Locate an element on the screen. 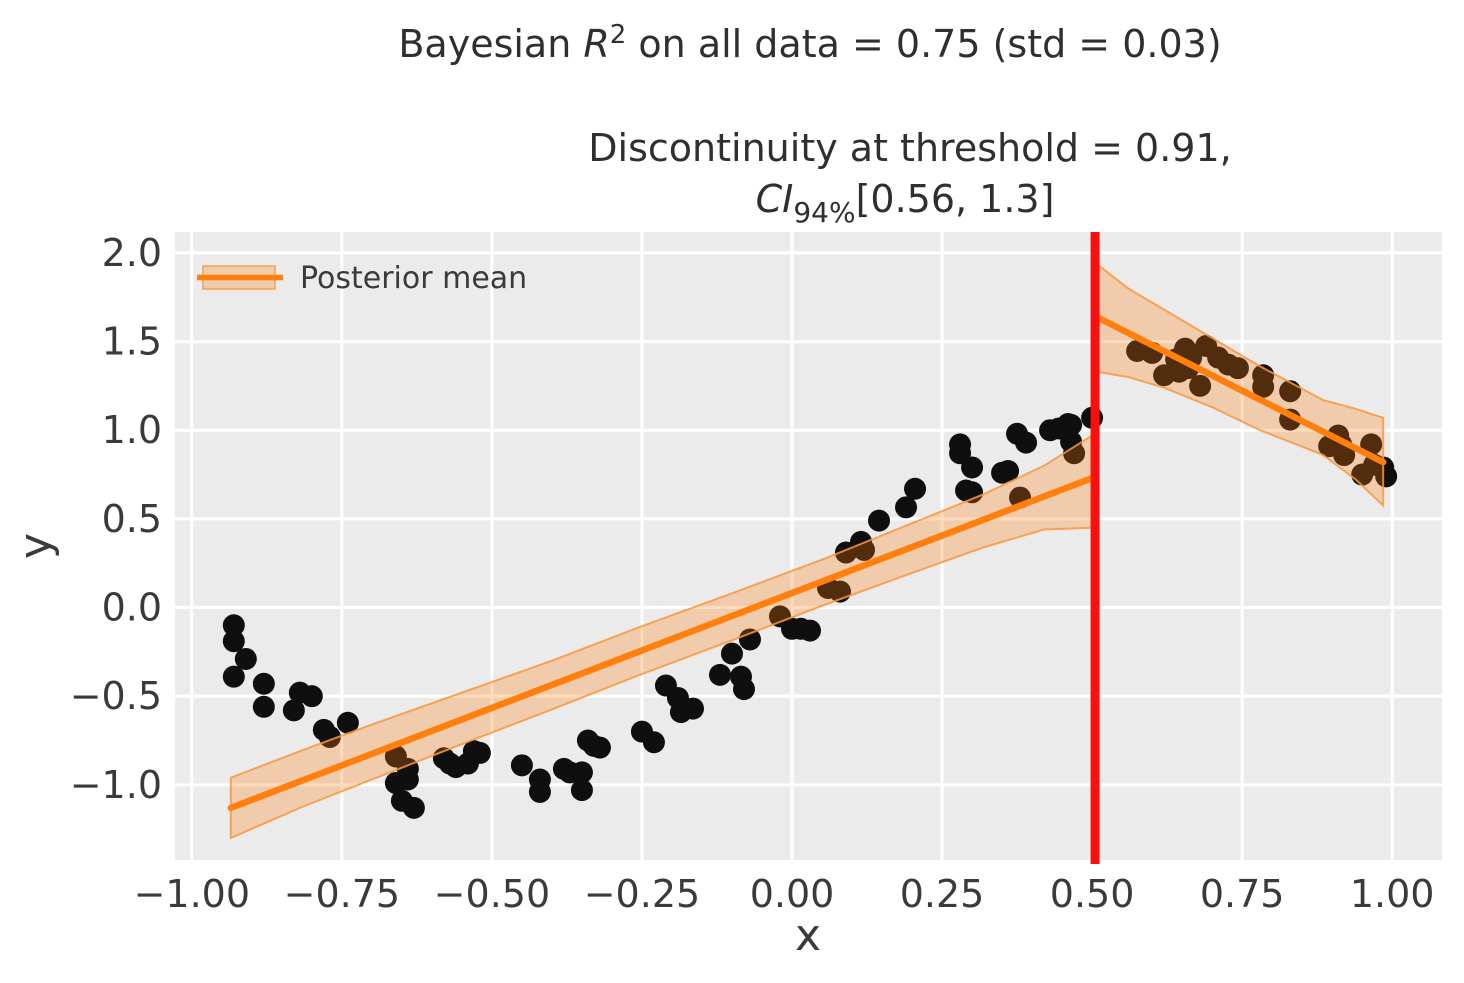  y-tick-label: 0.5 is located at coordinates (132, 519).